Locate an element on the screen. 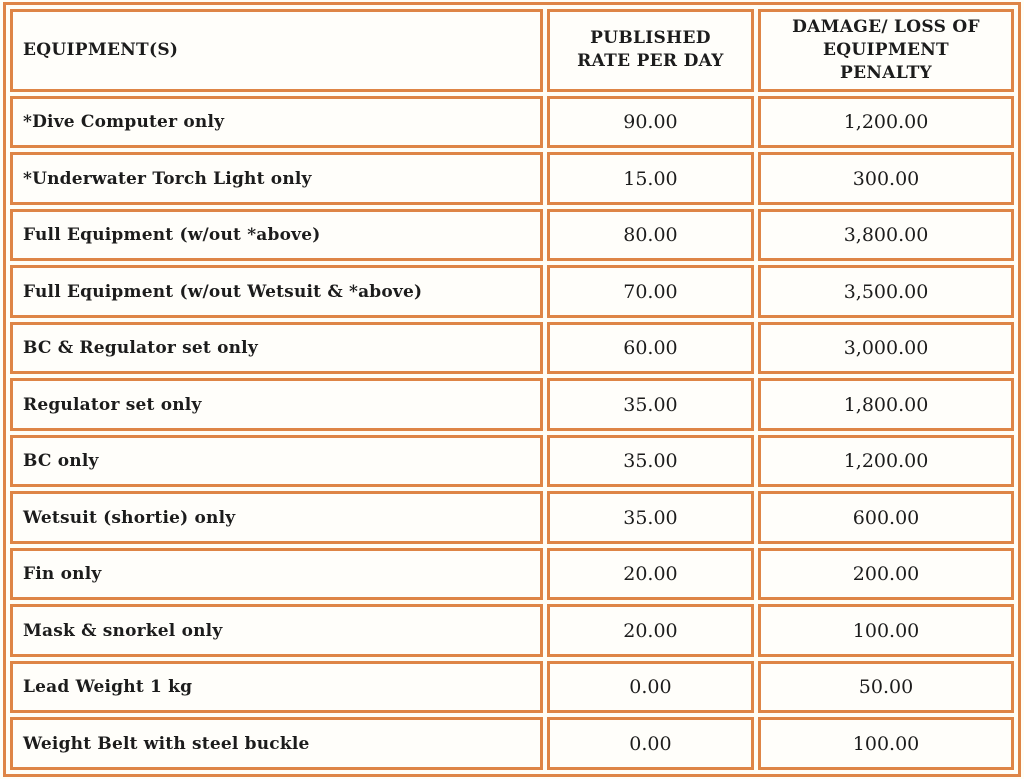  published-rate-cell: 90.00 is located at coordinates (650, 122).